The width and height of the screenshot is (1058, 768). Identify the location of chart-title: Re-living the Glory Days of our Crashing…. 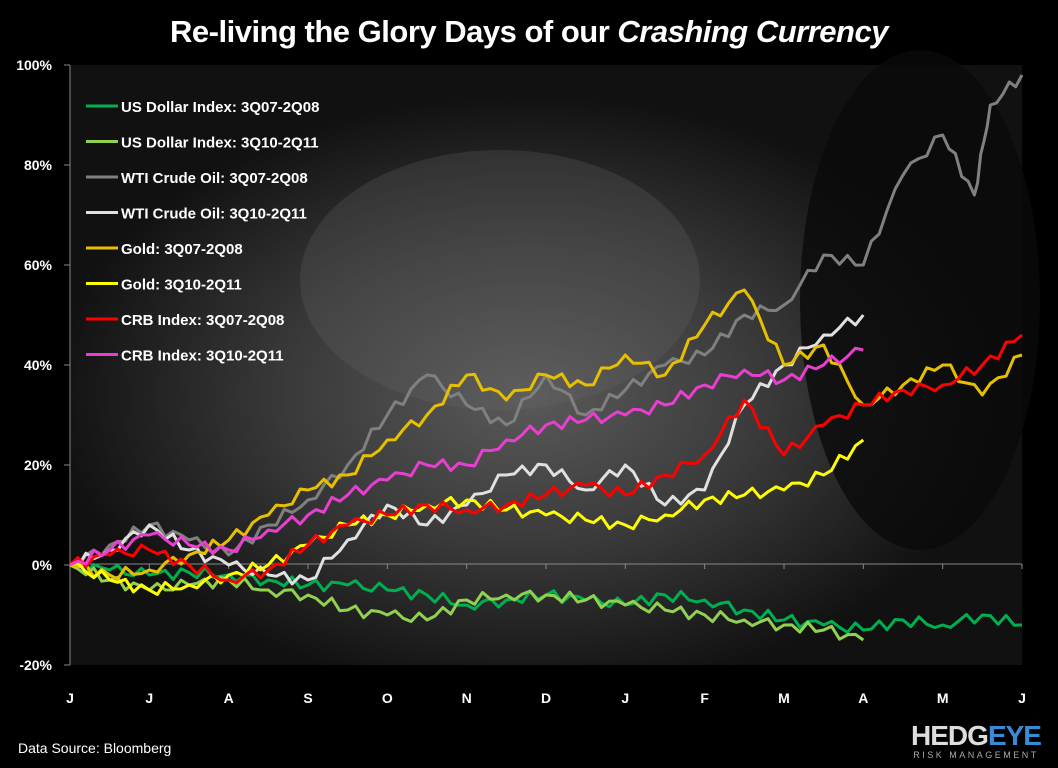
(529, 31).